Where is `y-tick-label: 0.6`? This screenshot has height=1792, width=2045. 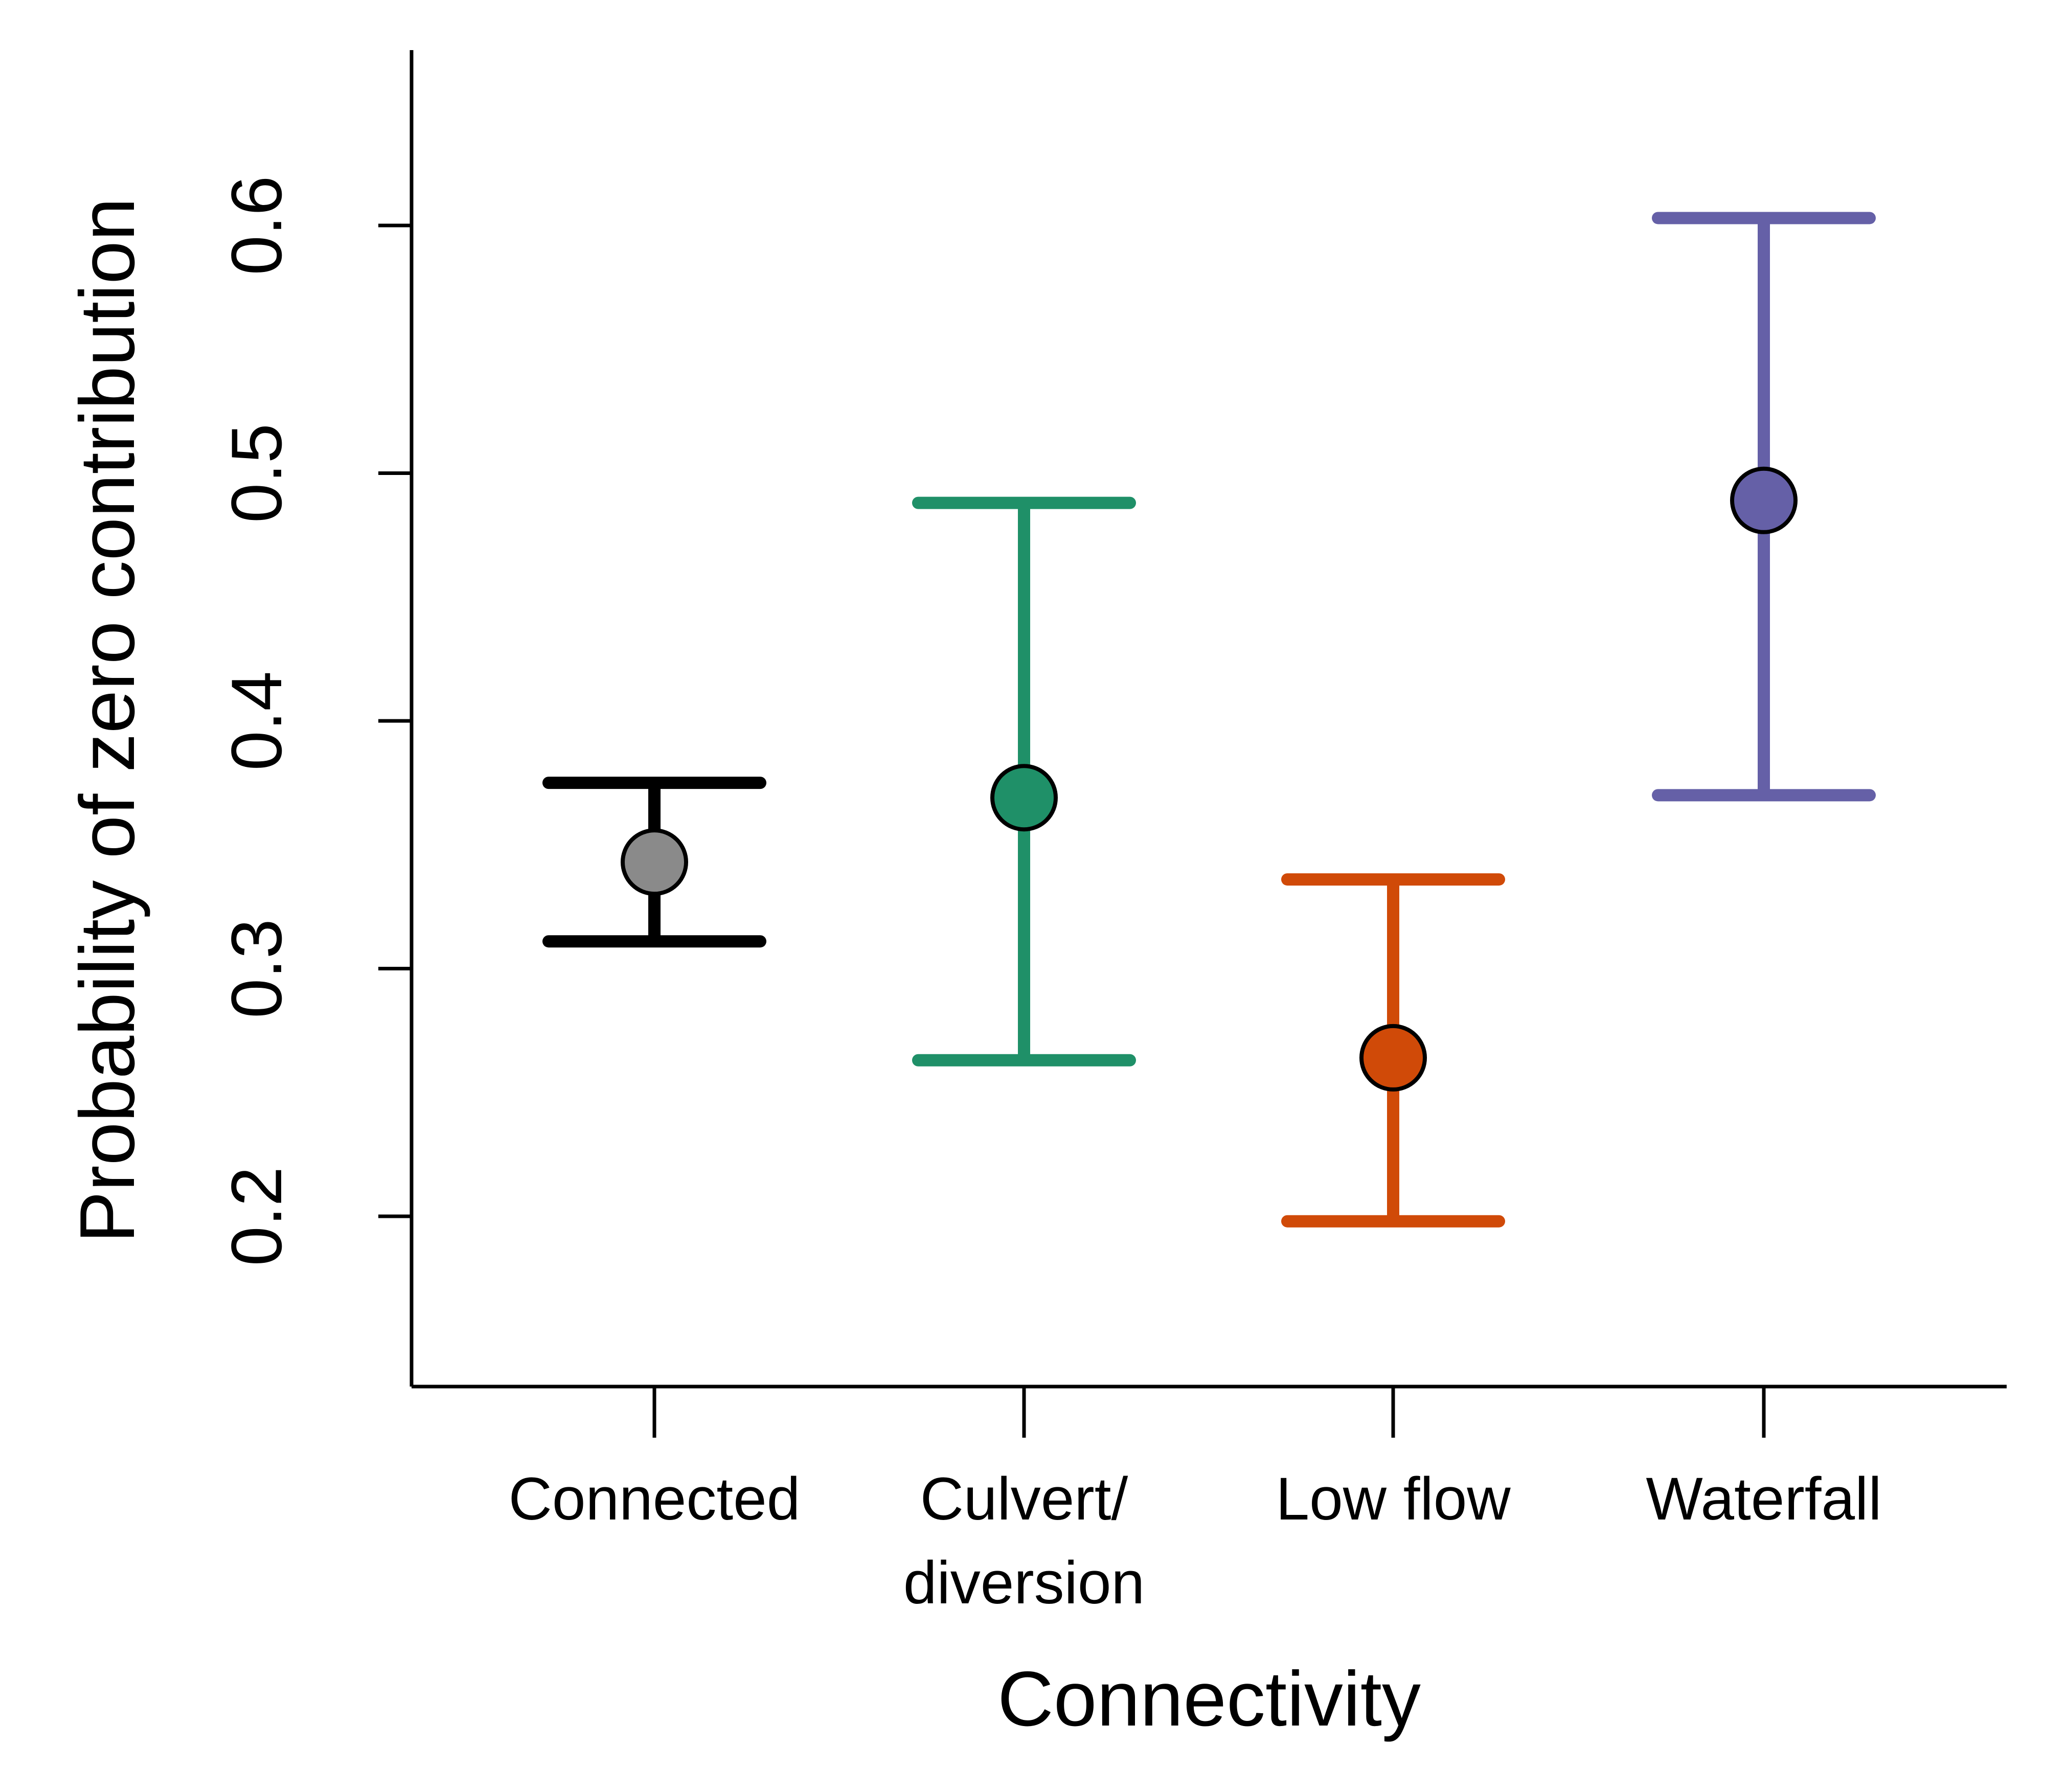
y-tick-label: 0.6 is located at coordinates (256, 226).